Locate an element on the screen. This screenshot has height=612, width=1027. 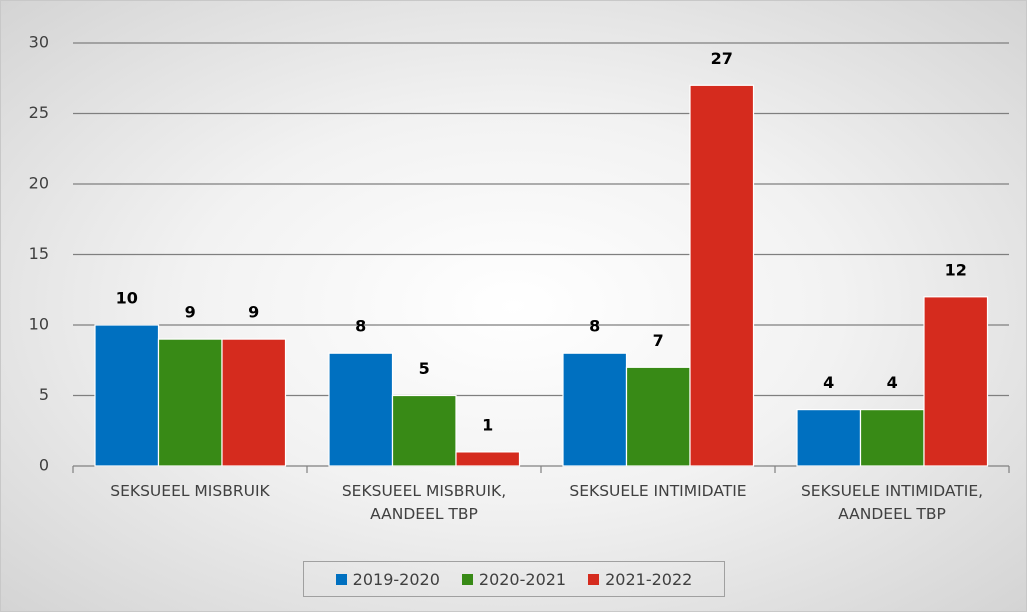
legend: 2019-2020 2020-2021 2021-2022 is located at coordinates (514, 579).